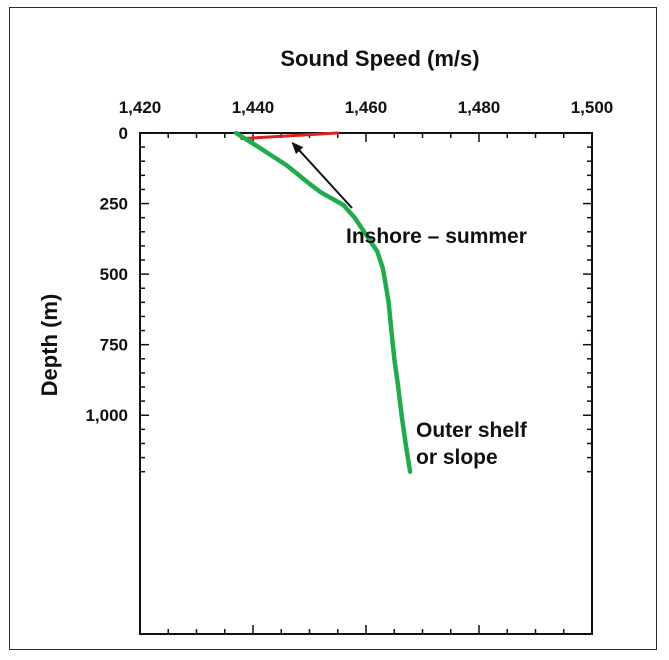 The height and width of the screenshot is (660, 669). What do you see at coordinates (472, 430) in the screenshot?
I see `annotation-outer-shelf: Outer shelf` at bounding box center [472, 430].